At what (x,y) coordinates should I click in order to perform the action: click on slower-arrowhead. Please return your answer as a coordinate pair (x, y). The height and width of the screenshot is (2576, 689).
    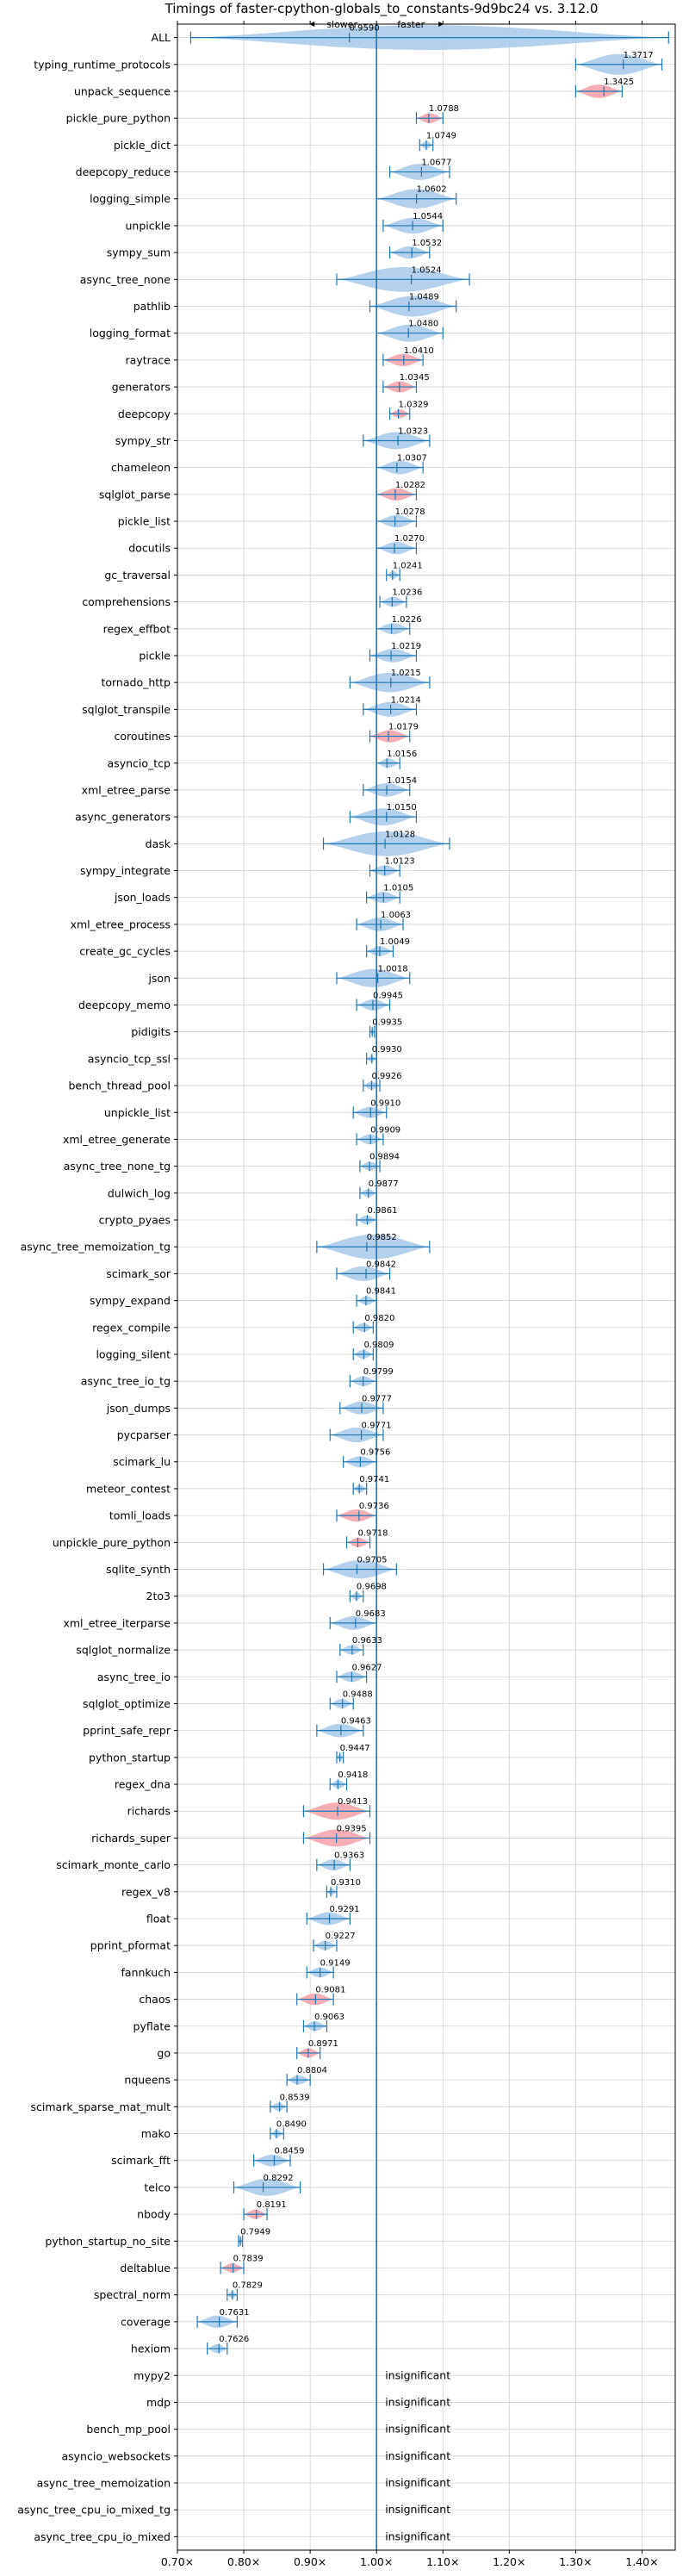
    Looking at the image, I should click on (312, 25).